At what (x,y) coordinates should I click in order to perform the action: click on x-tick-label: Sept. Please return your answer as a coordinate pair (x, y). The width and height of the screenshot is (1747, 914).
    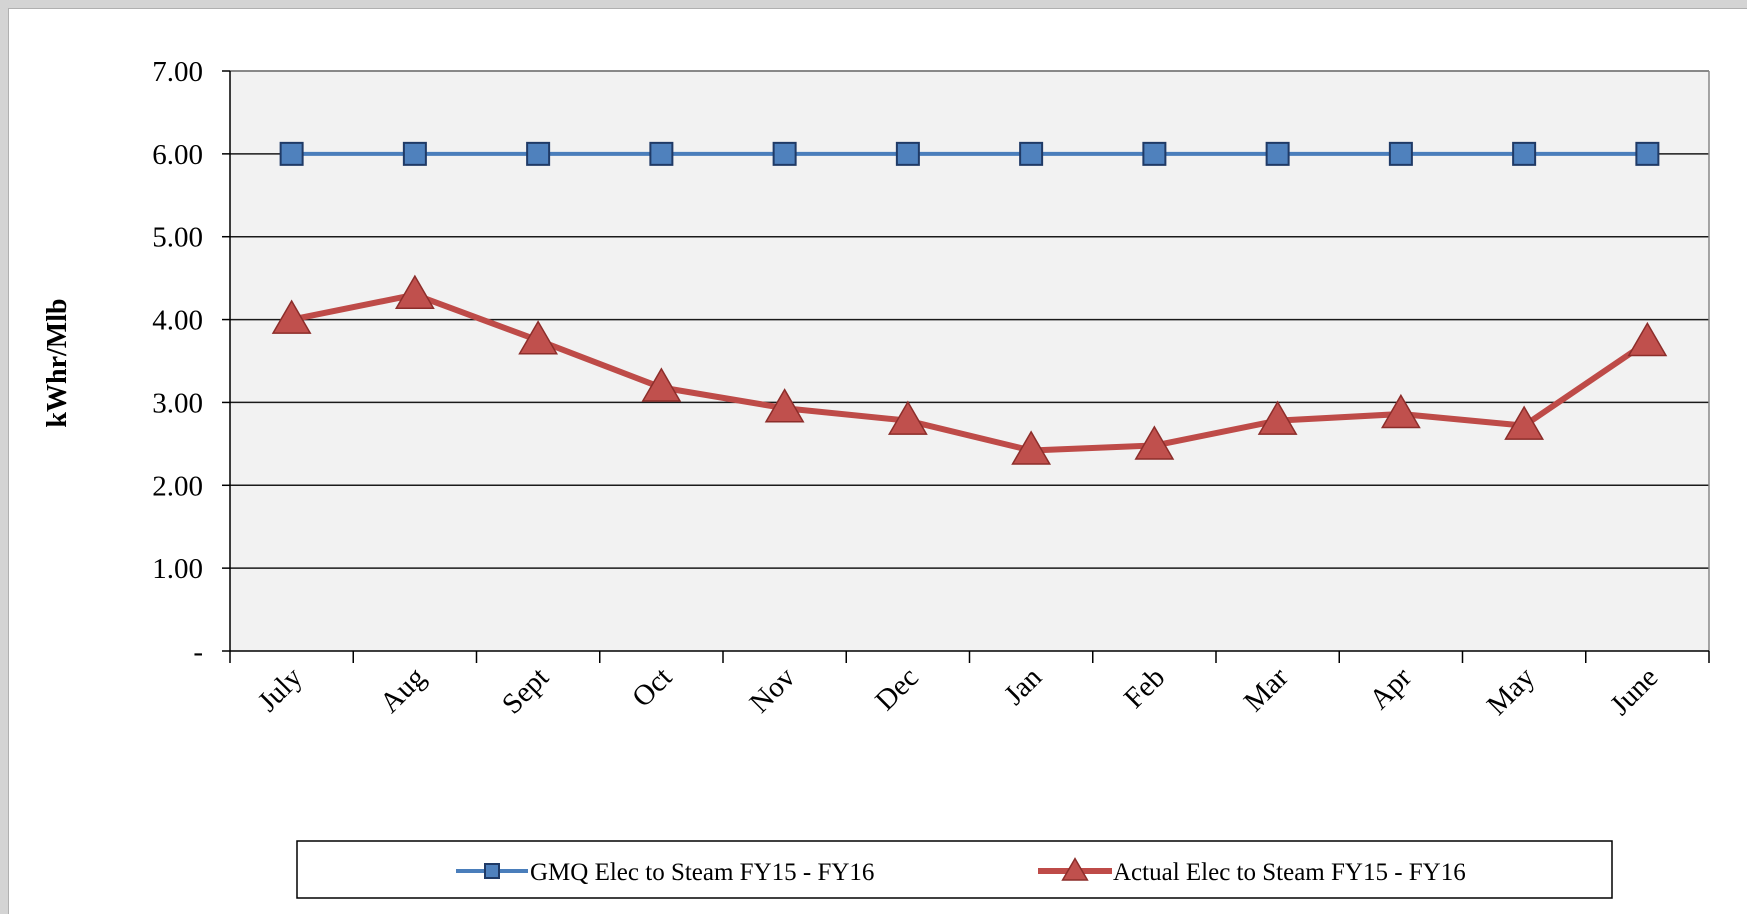
    Looking at the image, I should click on (525, 690).